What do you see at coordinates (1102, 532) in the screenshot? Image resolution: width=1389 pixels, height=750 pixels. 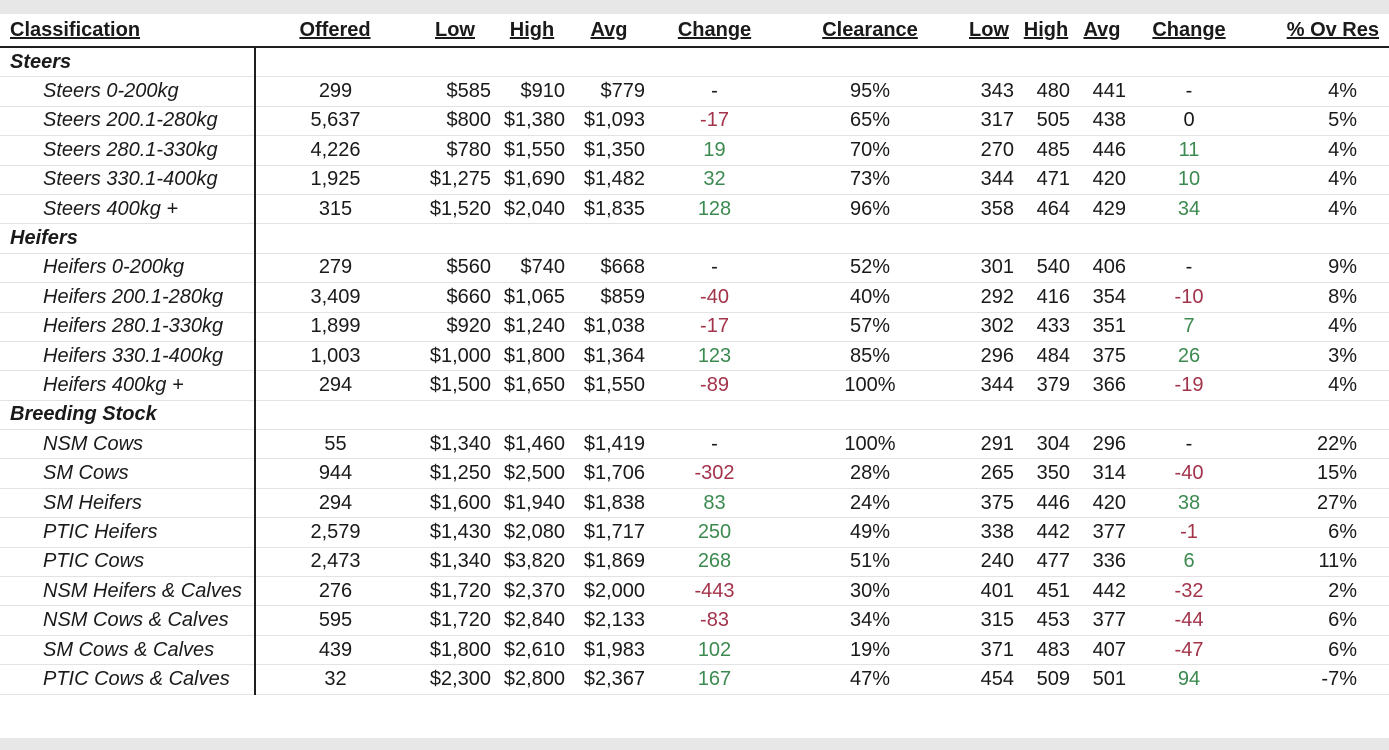 I see `avg-cents-cell: 377` at bounding box center [1102, 532].